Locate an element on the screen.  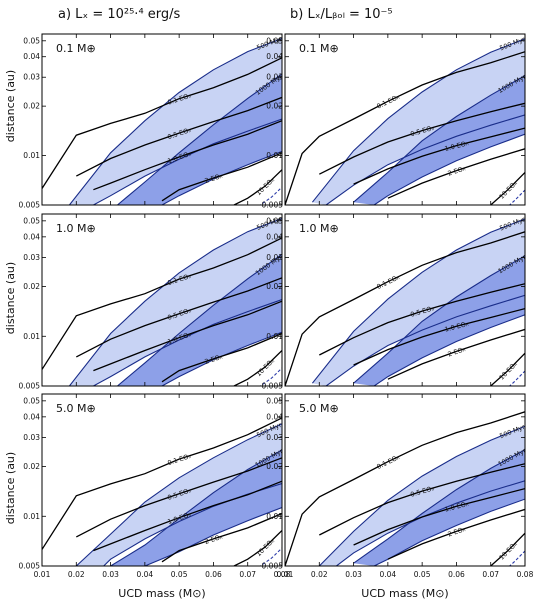
row-label: 5.0 M⊕ is located at coordinates (76, 408).